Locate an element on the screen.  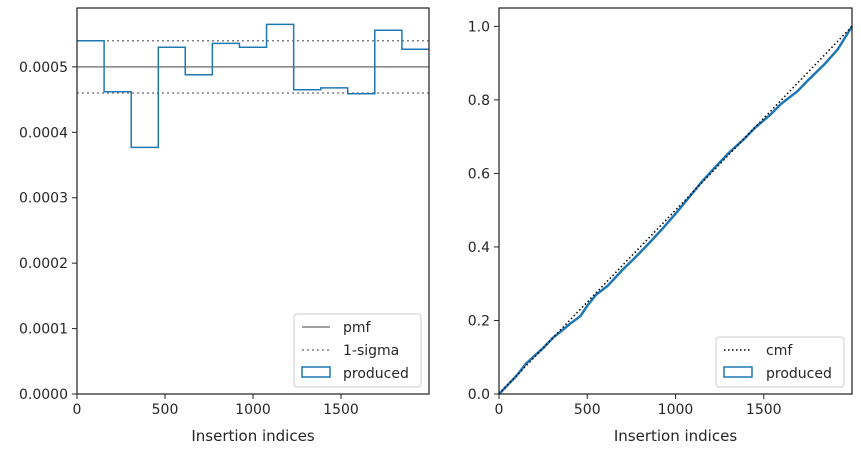
y-tick-label: 0.0005 is located at coordinates (43, 68).